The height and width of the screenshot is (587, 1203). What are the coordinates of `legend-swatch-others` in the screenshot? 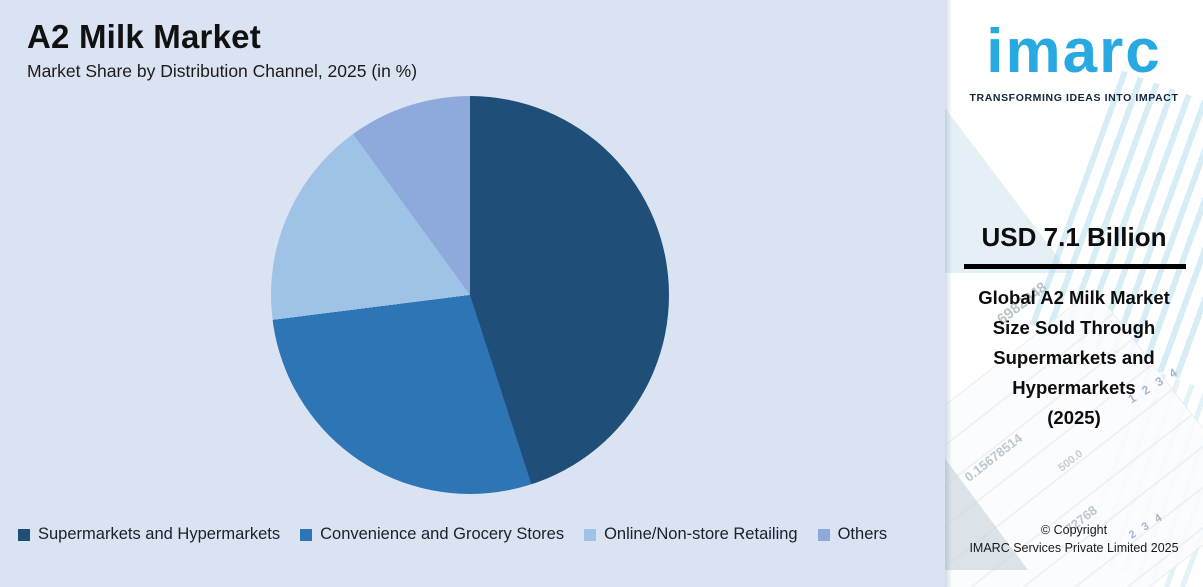 It's located at (823, 534).